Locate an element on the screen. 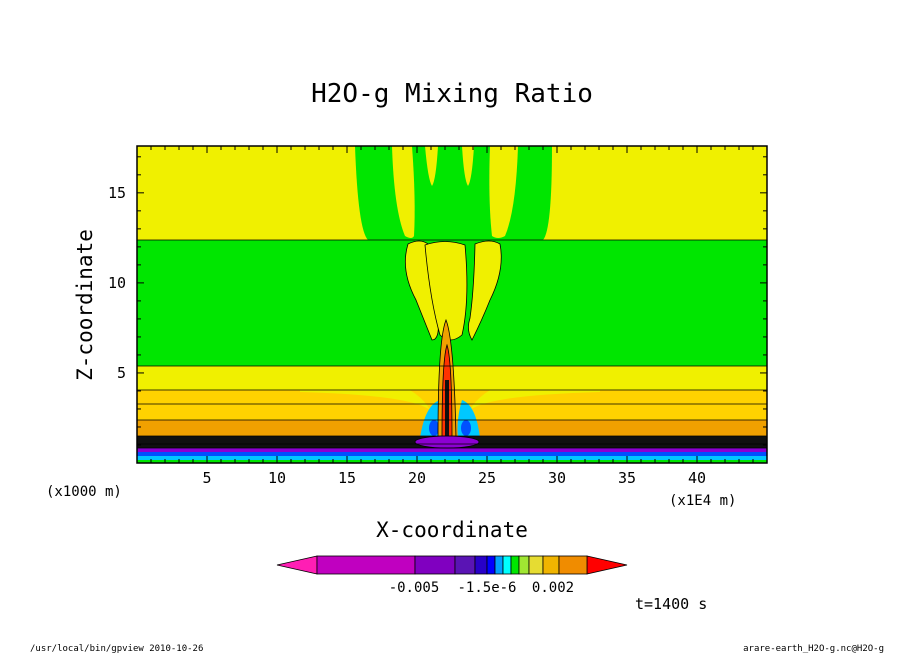  x-tick-label: 20 is located at coordinates (417, 478).